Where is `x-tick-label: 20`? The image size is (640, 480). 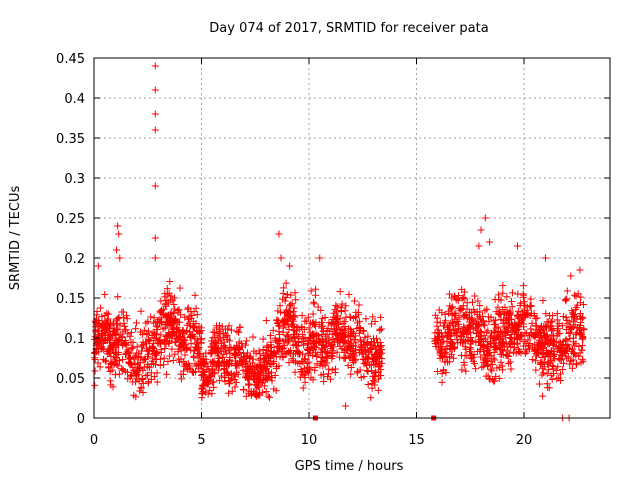 x-tick-label: 20 is located at coordinates (524, 440).